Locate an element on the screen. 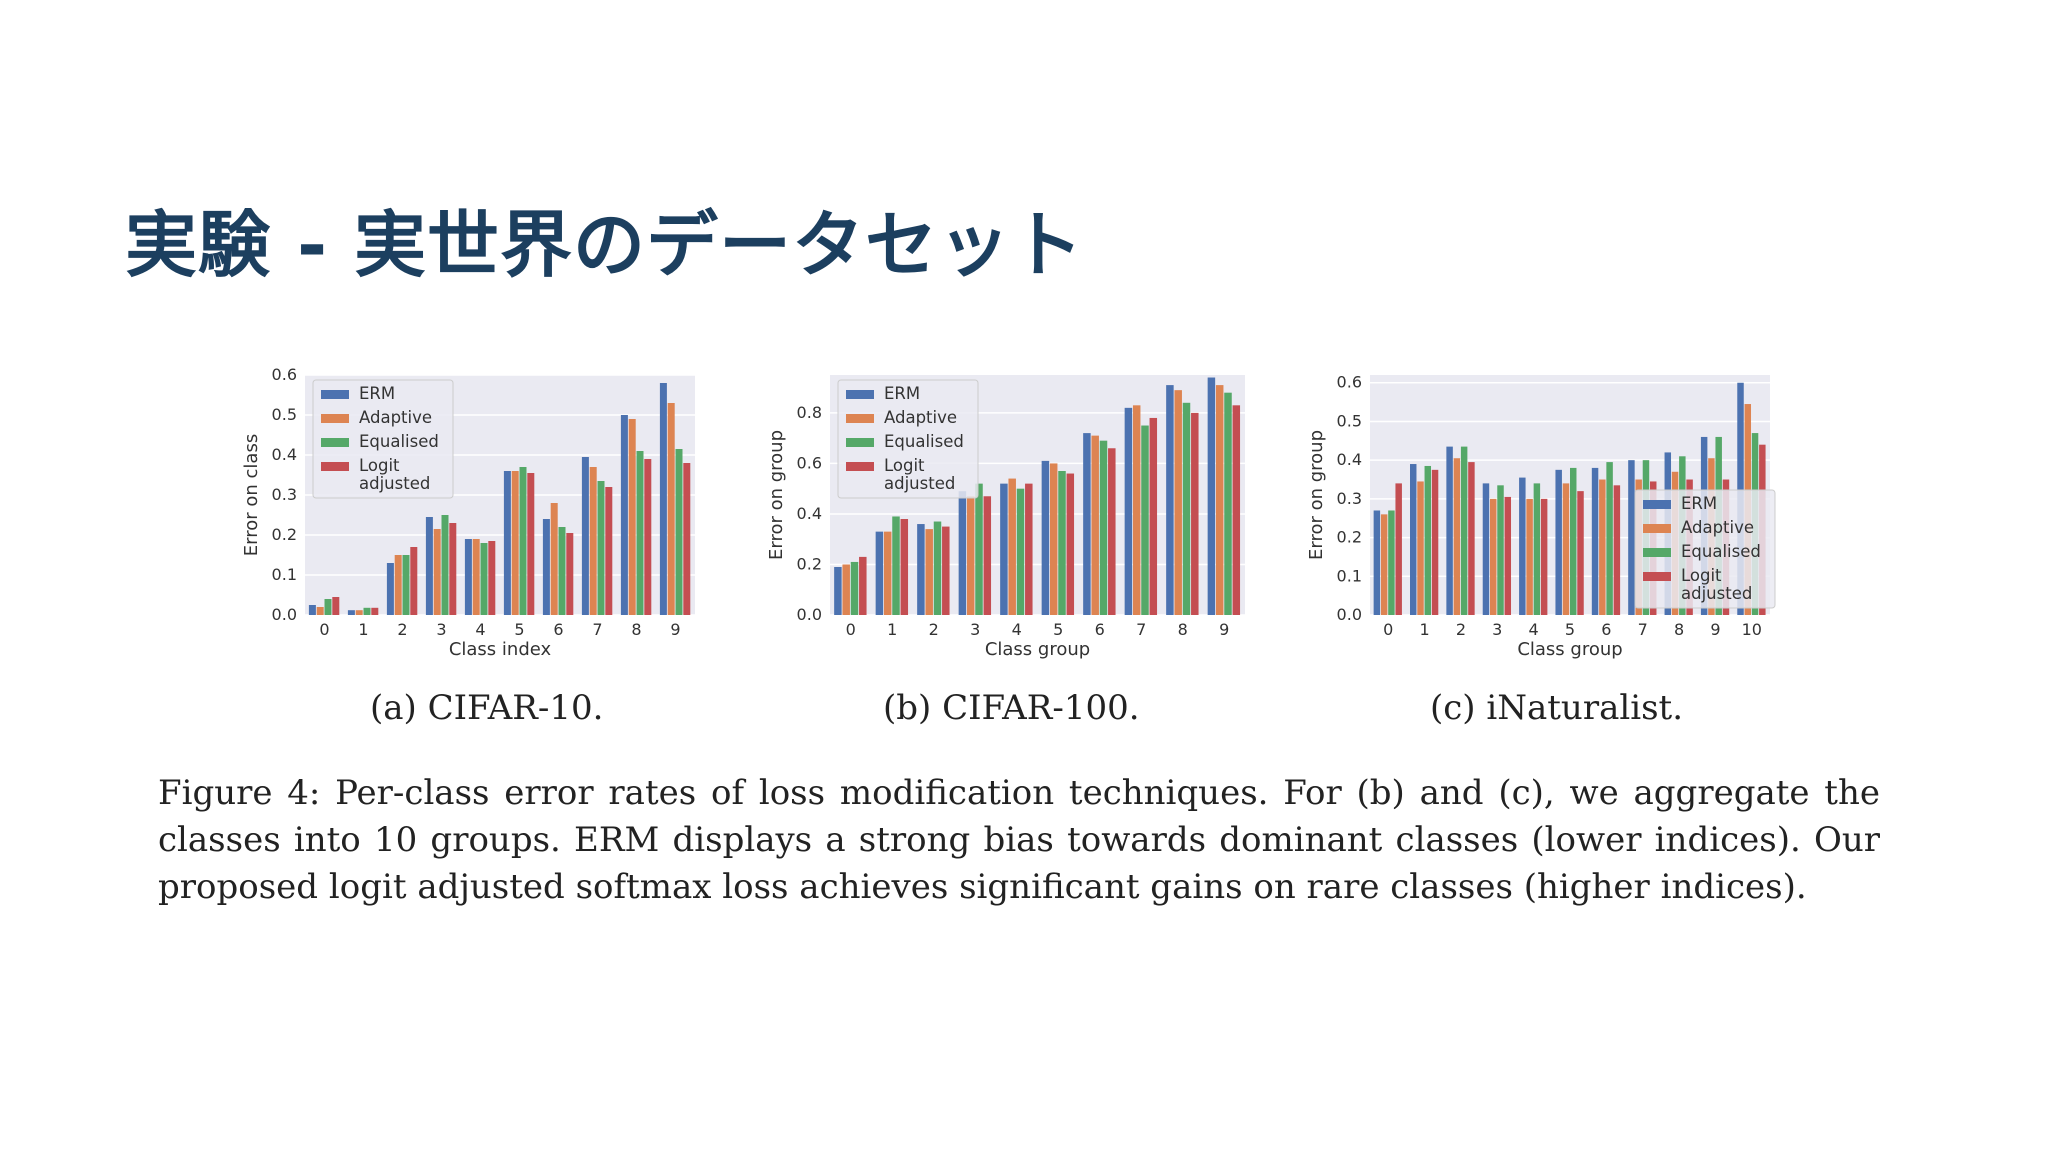  y-axis-label: Error on class is located at coordinates (251, 495).